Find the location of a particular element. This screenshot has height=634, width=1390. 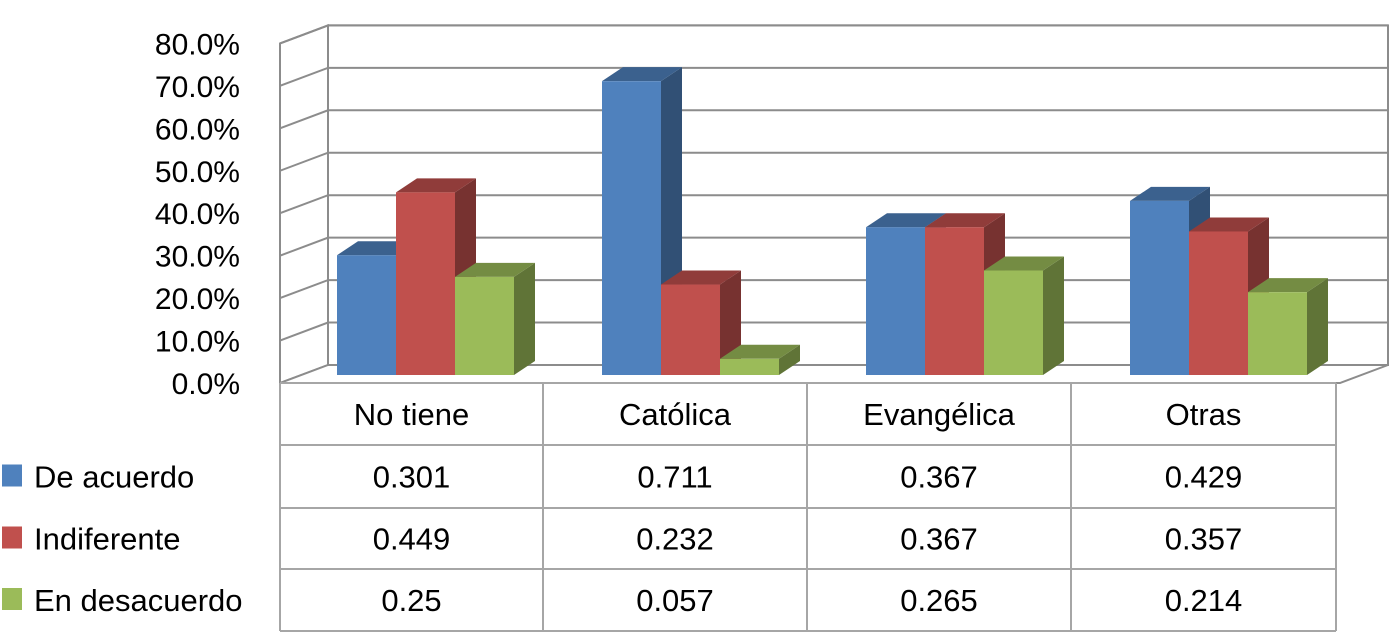

y-tick-label: 50.0% is located at coordinates (197, 172).